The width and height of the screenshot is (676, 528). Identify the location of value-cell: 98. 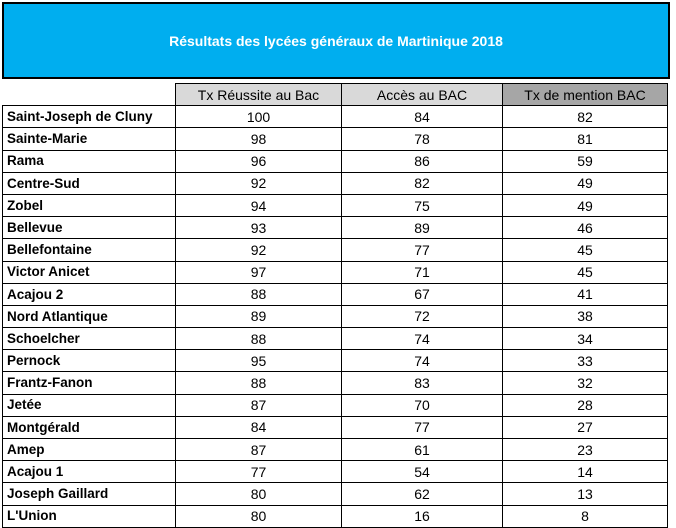
(258, 139).